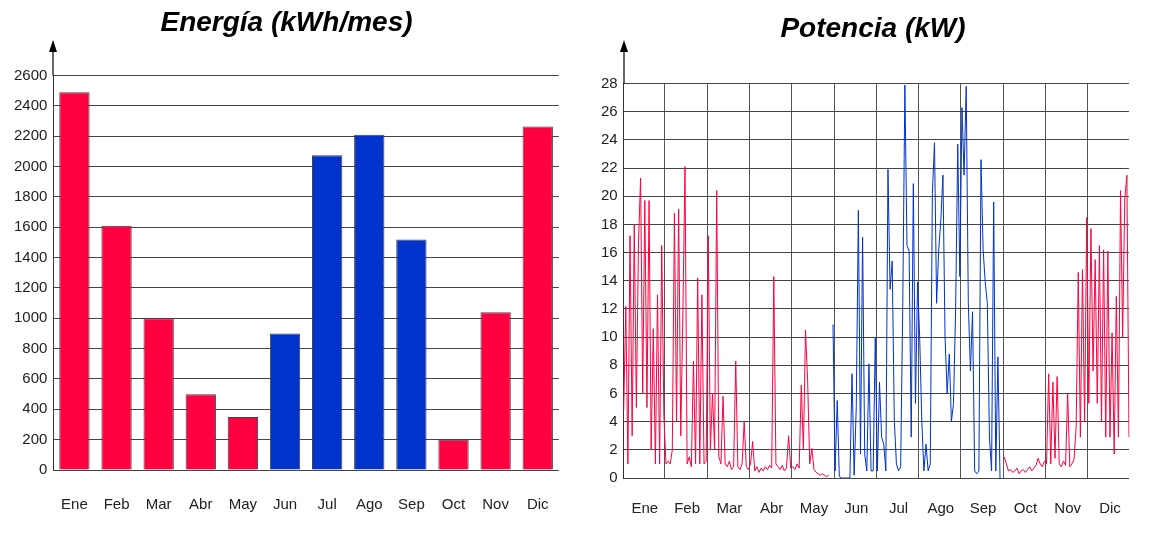  What do you see at coordinates (30, 256) in the screenshot?
I see `y-tick-label: 1400` at bounding box center [30, 256].